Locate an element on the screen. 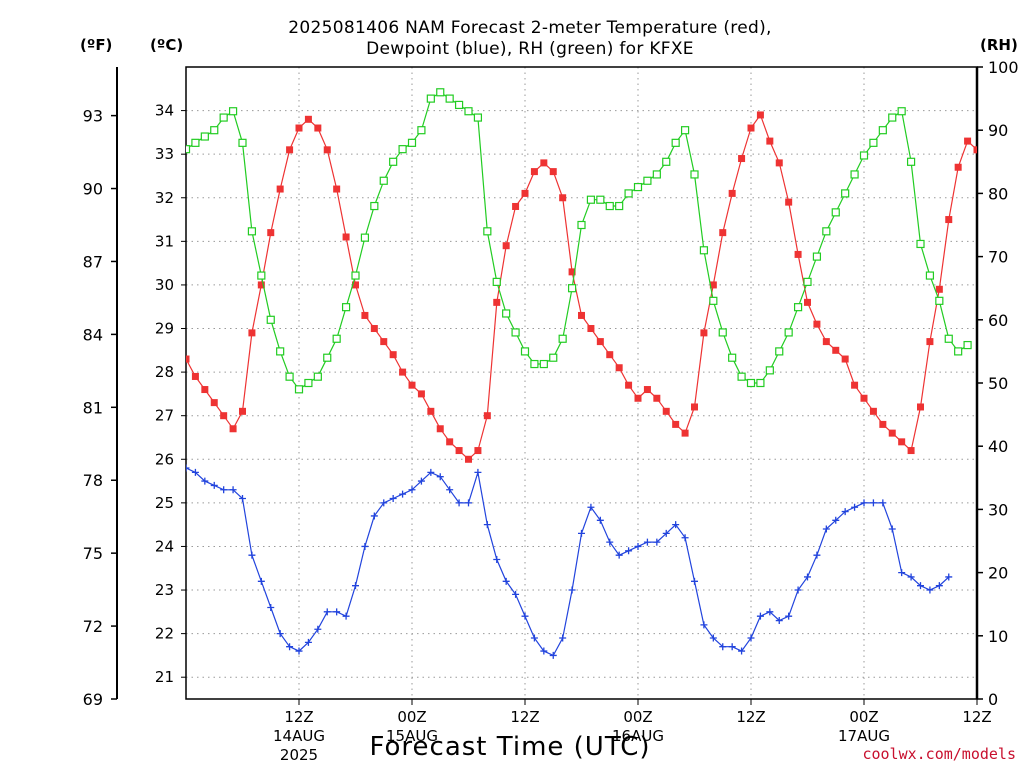 The width and height of the screenshot is (1024, 768). f-axis-tick-label: 78 is located at coordinates (93, 480).